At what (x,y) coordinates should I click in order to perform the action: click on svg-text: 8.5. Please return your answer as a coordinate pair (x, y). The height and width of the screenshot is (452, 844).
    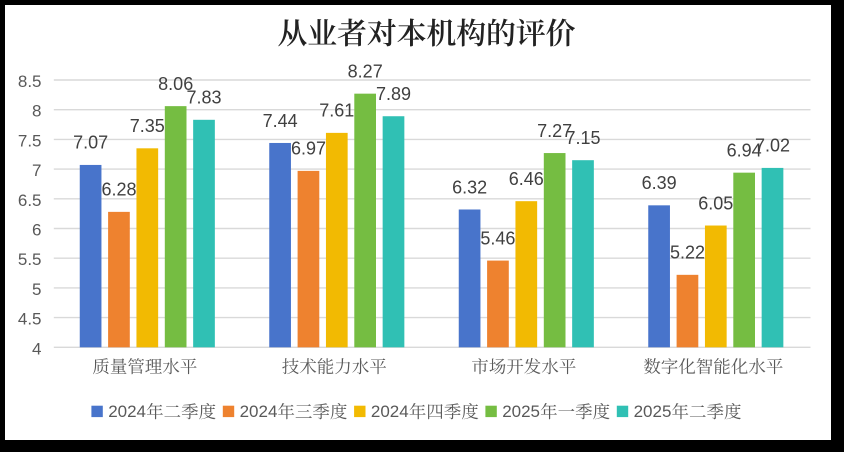
    Looking at the image, I should click on (30, 81).